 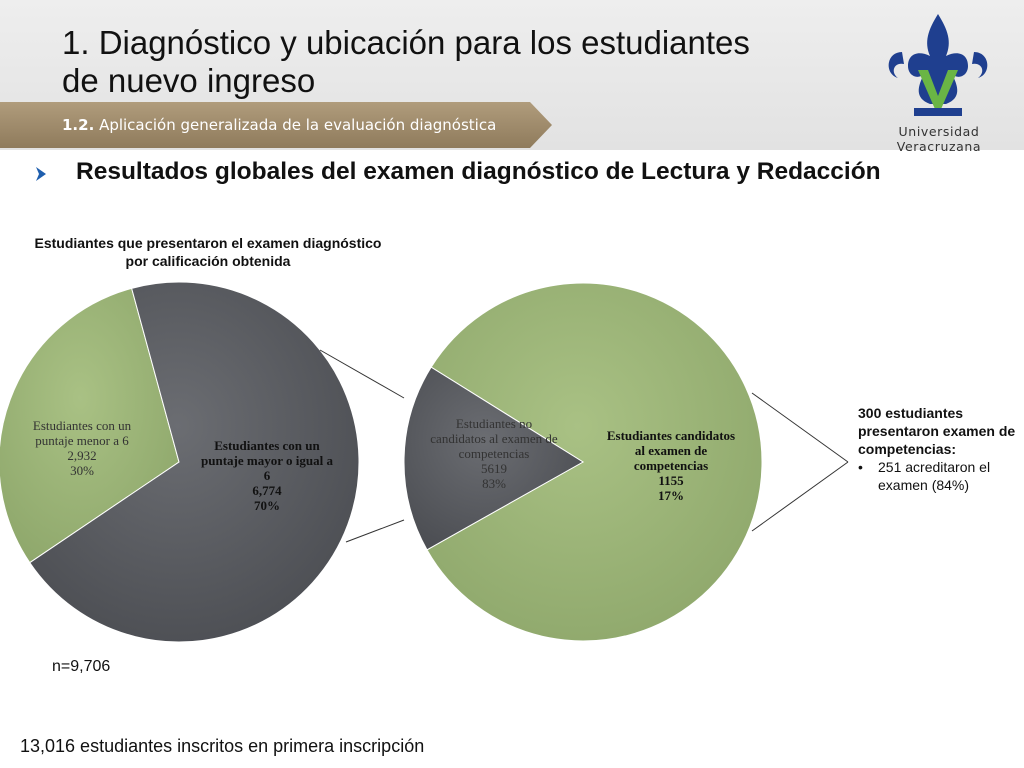 I want to click on note-bullet: 251 acreditaron el examen (84%), so click(x=938, y=476).